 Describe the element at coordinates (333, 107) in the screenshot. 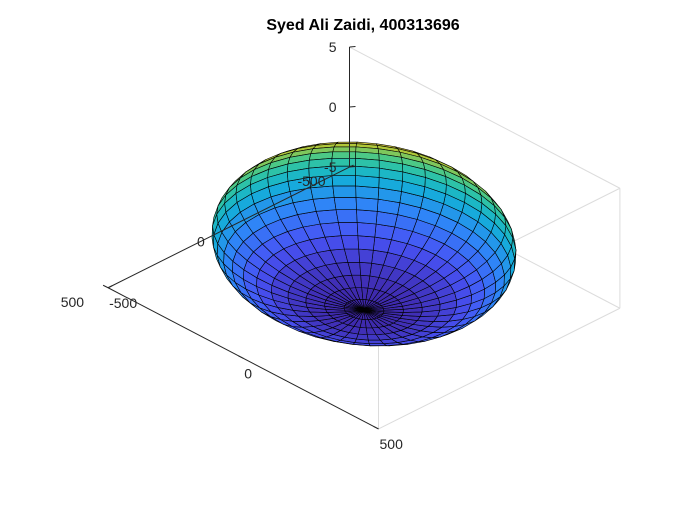

I see `z-tick-label: 0` at that location.